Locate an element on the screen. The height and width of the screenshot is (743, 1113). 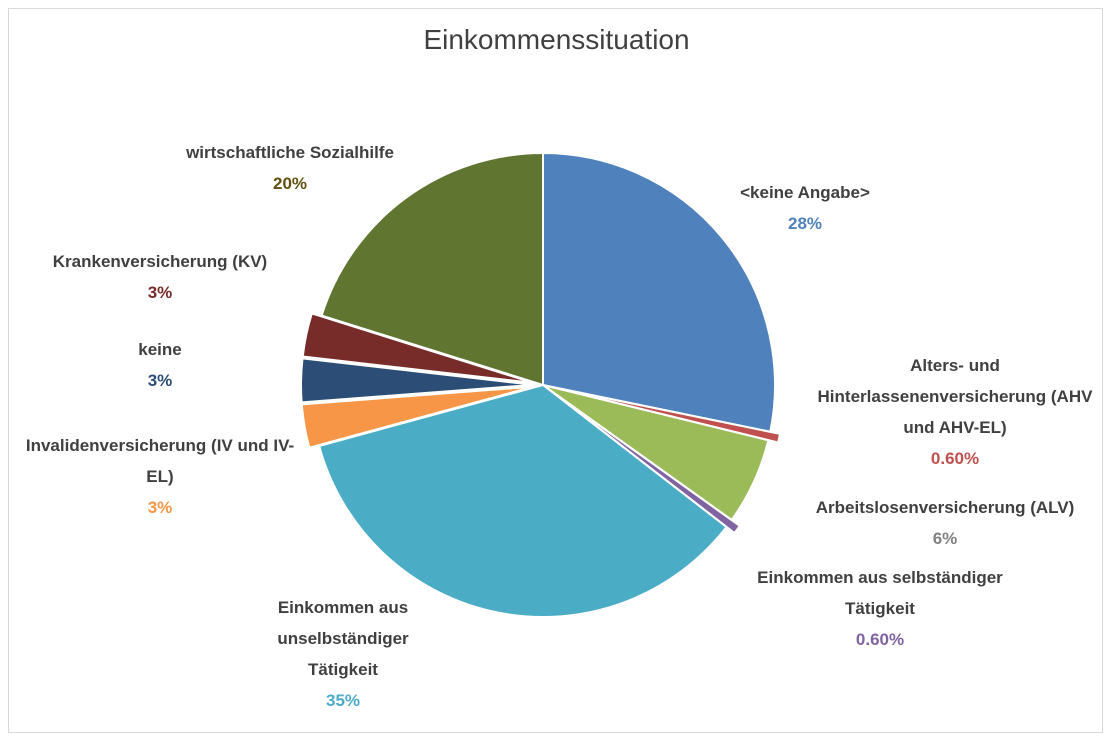
data-label: Invalidenversicherung (IV und IV-EL) 3% is located at coordinates (160, 476).